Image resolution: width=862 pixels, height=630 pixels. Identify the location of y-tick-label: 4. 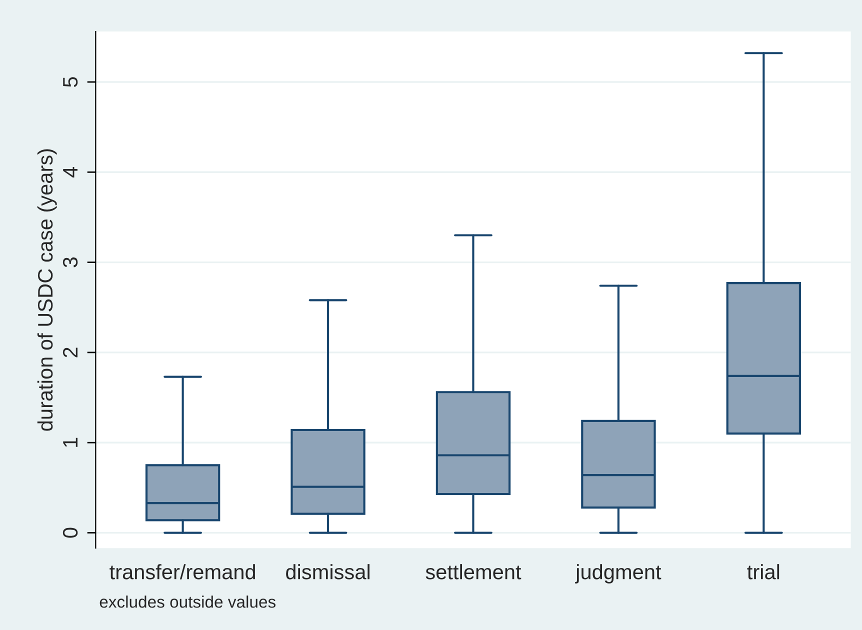
(70, 172).